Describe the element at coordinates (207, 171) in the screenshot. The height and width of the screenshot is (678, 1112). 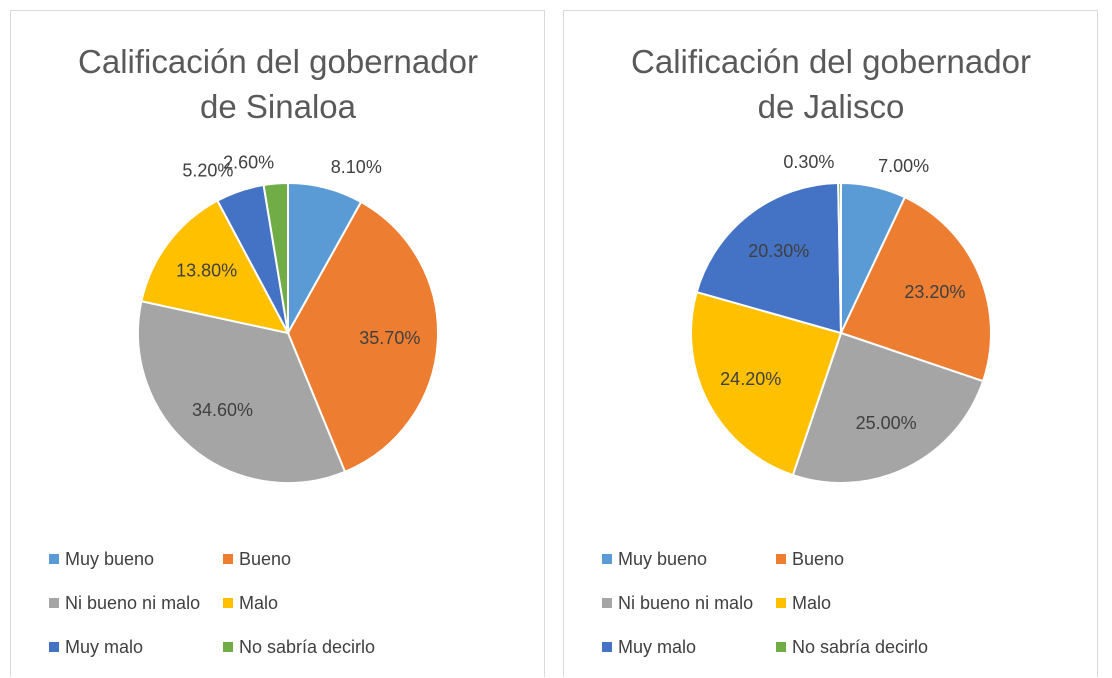
I see `data-label: 5.20%` at that location.